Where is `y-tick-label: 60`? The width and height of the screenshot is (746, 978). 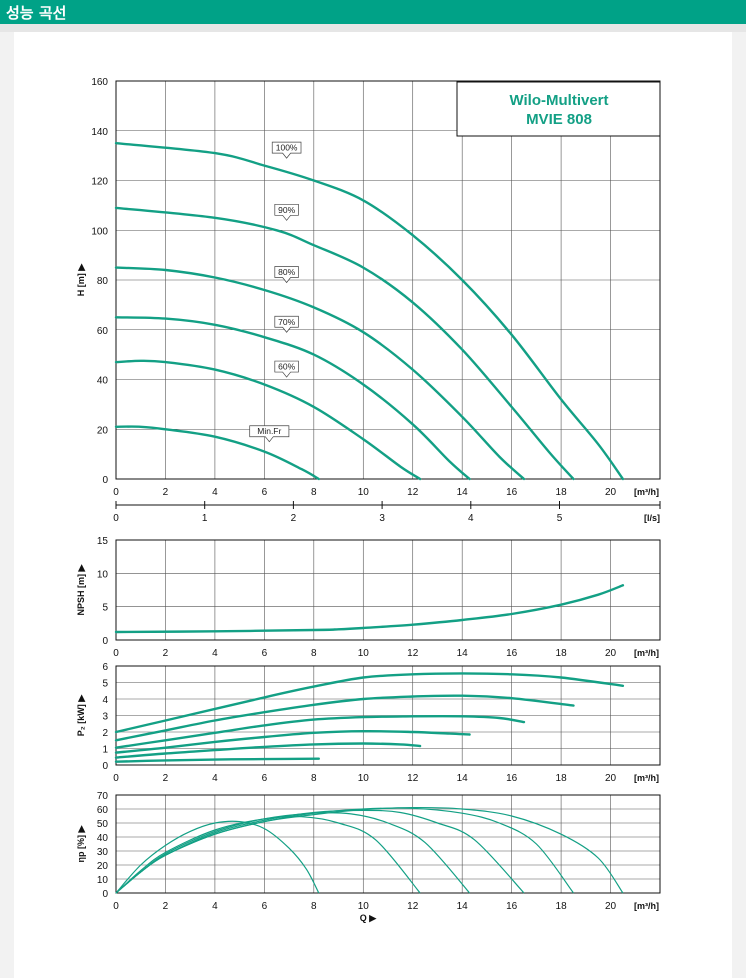 y-tick-label: 60 is located at coordinates (103, 810).